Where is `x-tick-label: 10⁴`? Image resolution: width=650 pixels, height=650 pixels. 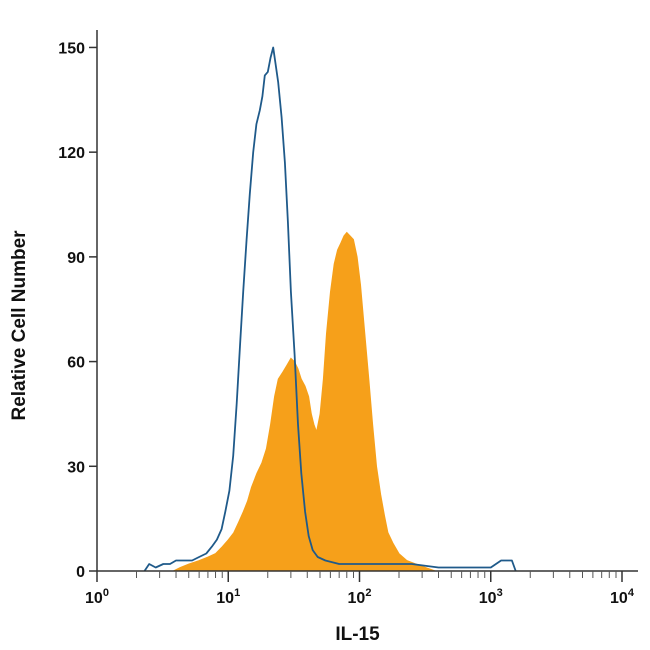
x-tick-label: 10⁴ is located at coordinates (622, 597).